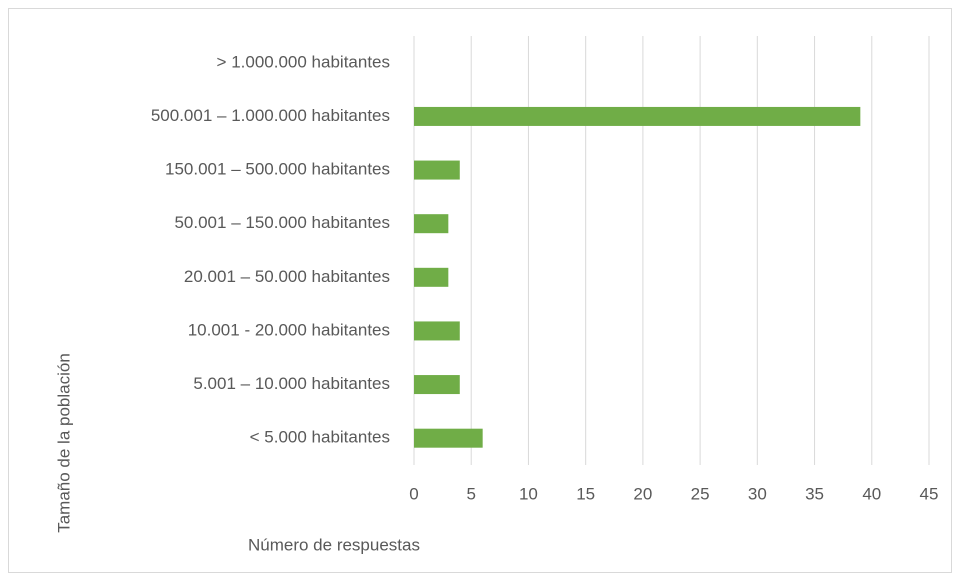  What do you see at coordinates (277, 169) in the screenshot?
I see `y-tick-label: 150.001 – 500.000 habitantes` at bounding box center [277, 169].